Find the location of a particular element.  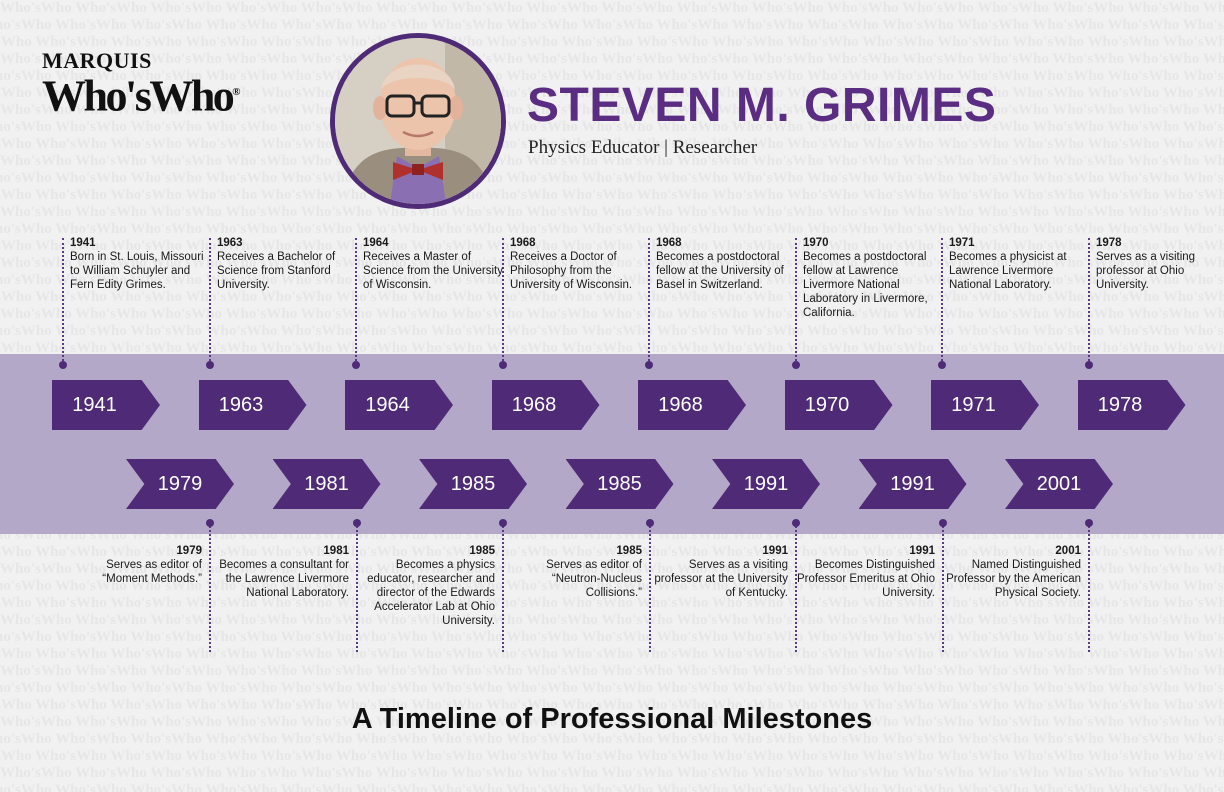

year-arrow: 1941 is located at coordinates (106, 405).